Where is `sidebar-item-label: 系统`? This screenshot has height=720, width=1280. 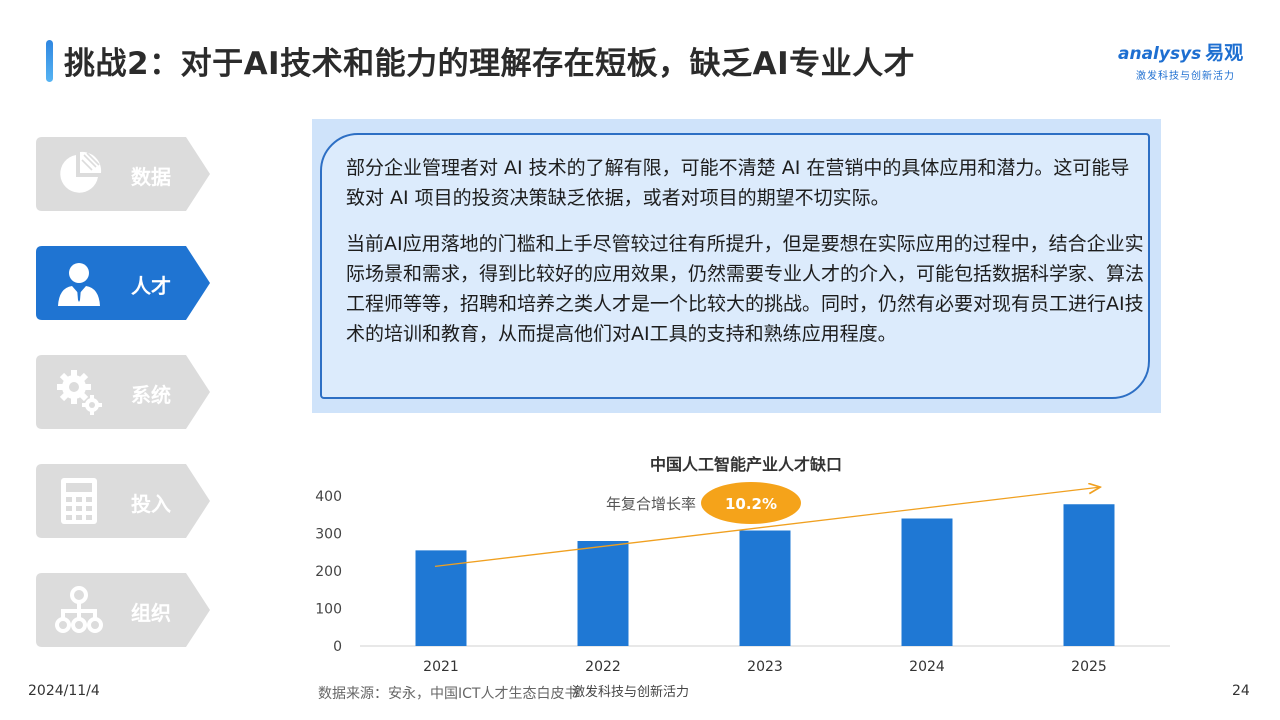 sidebar-item-label: 系统 is located at coordinates (151, 395).